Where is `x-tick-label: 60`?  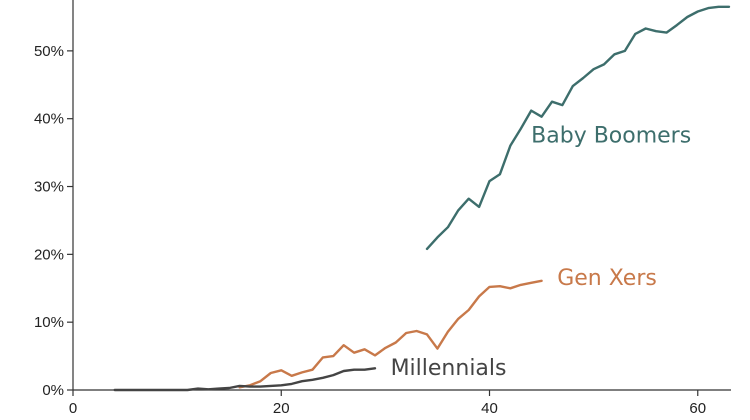
x-tick-label: 60 is located at coordinates (697, 408).